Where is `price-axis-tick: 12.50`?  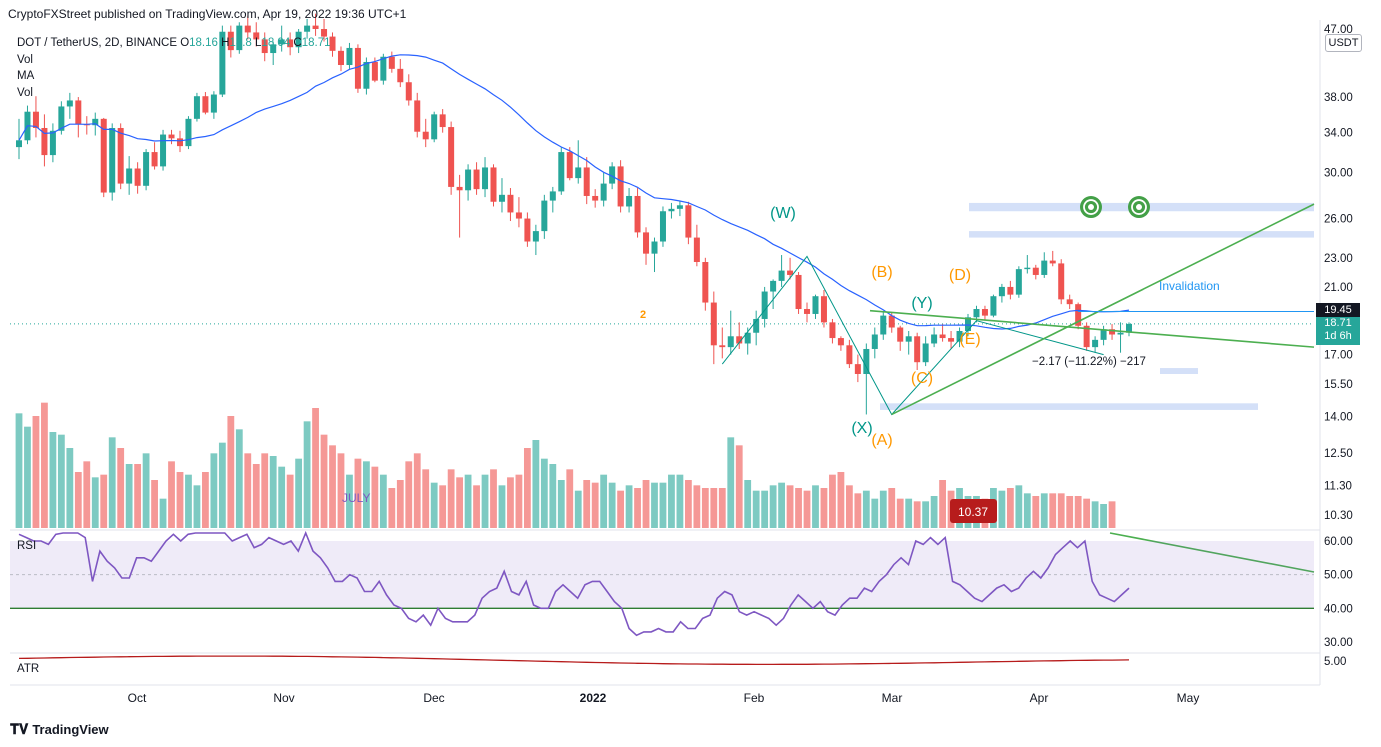
price-axis-tick: 12.50 is located at coordinates (1338, 454).